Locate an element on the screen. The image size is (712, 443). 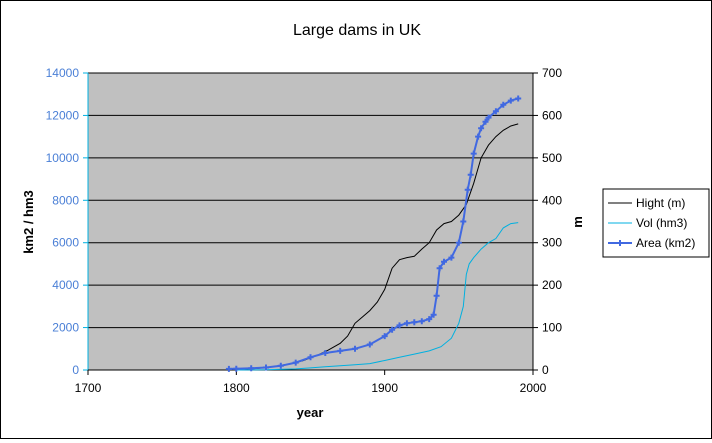
x-tick-label: 1700 is located at coordinates (88, 388).